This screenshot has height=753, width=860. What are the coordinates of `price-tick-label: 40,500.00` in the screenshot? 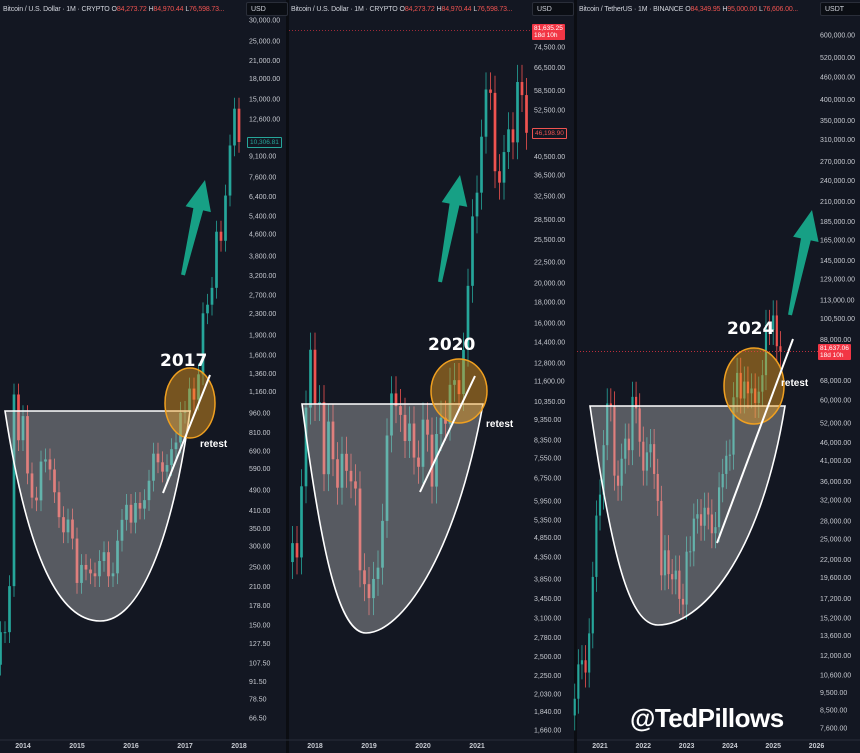 It's located at (549, 157).